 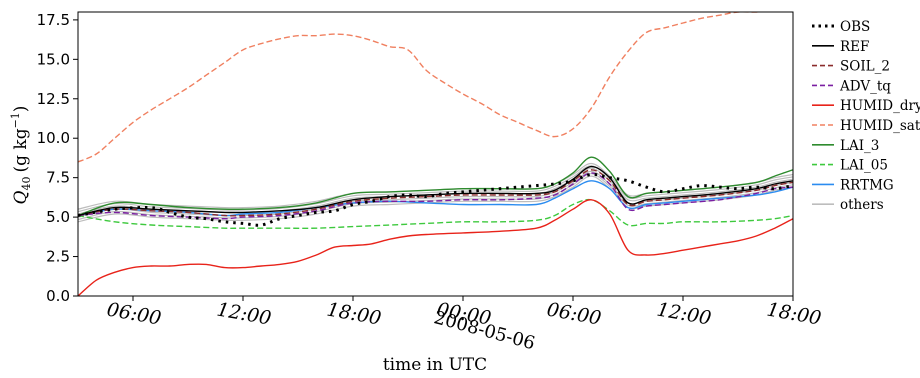 What do you see at coordinates (865, 67) in the screenshot?
I see `legend-label-soil-2: SOIL_2` at bounding box center [865, 67].